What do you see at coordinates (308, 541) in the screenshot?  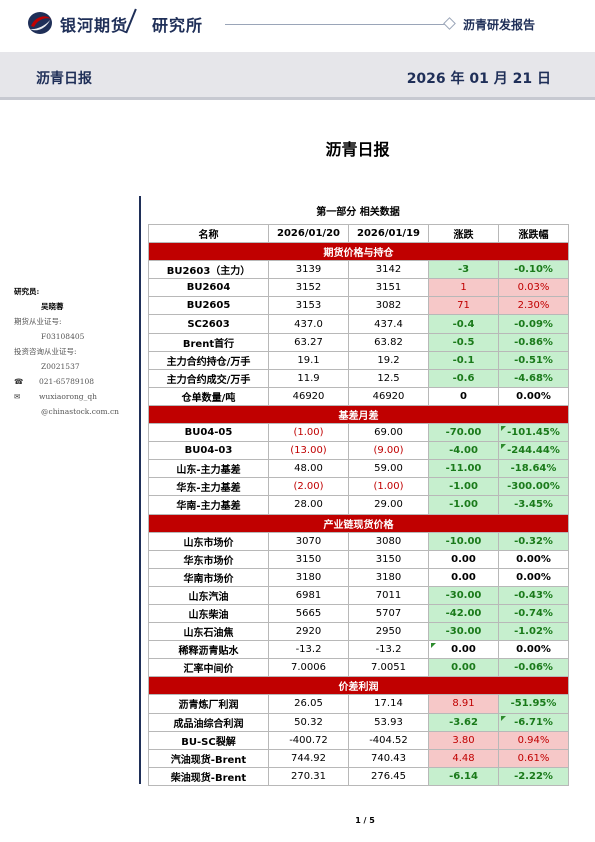 I see `value-current: 3070` at bounding box center [308, 541].